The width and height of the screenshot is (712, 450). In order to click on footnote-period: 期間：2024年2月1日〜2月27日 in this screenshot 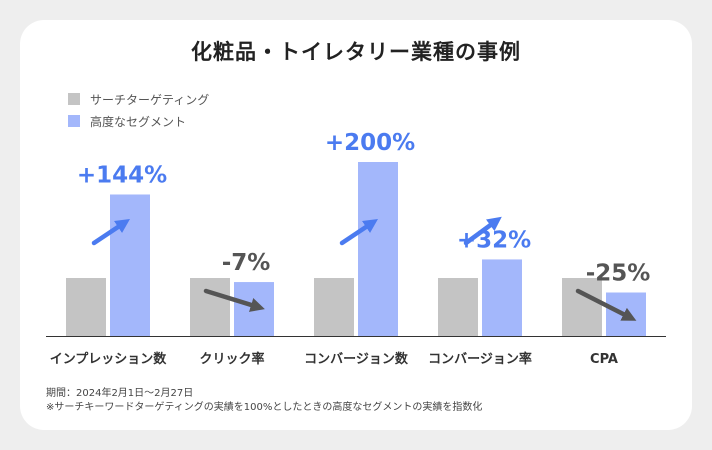, I will do `click(120, 393)`.